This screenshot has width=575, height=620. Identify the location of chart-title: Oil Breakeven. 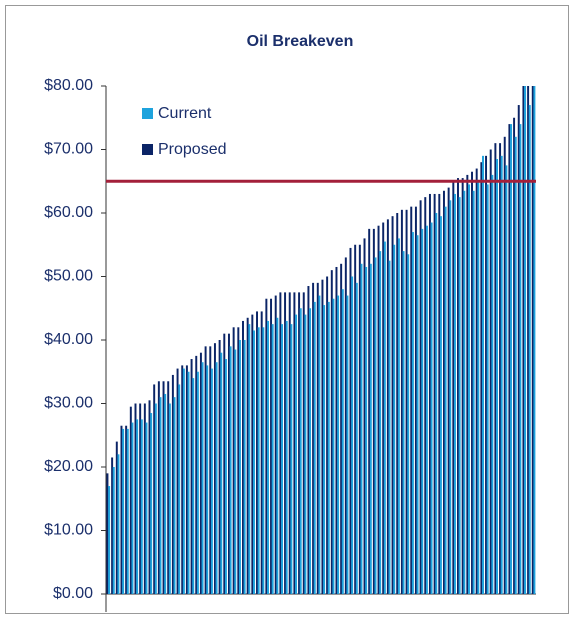
(300, 41).